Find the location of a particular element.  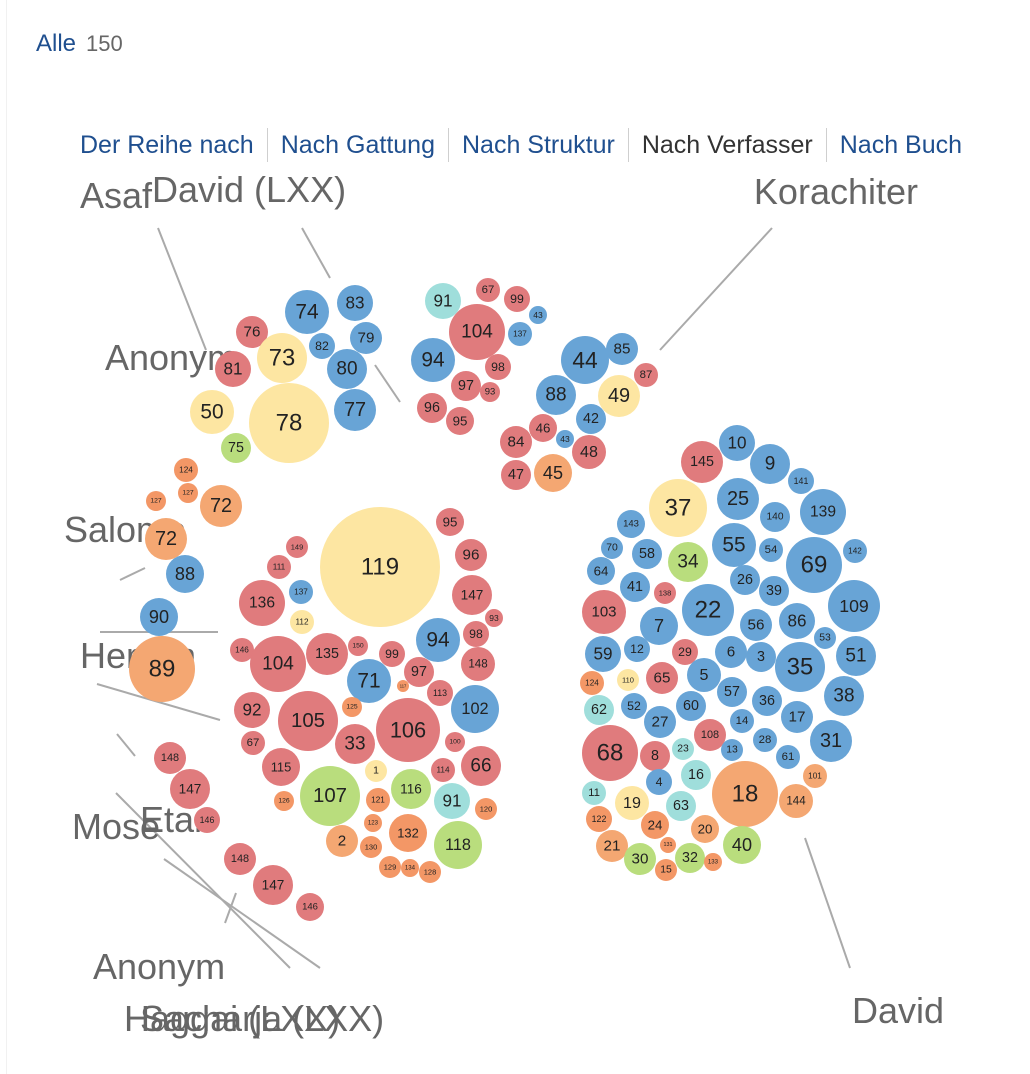

psalm-bubble: 46 is located at coordinates (543, 428).